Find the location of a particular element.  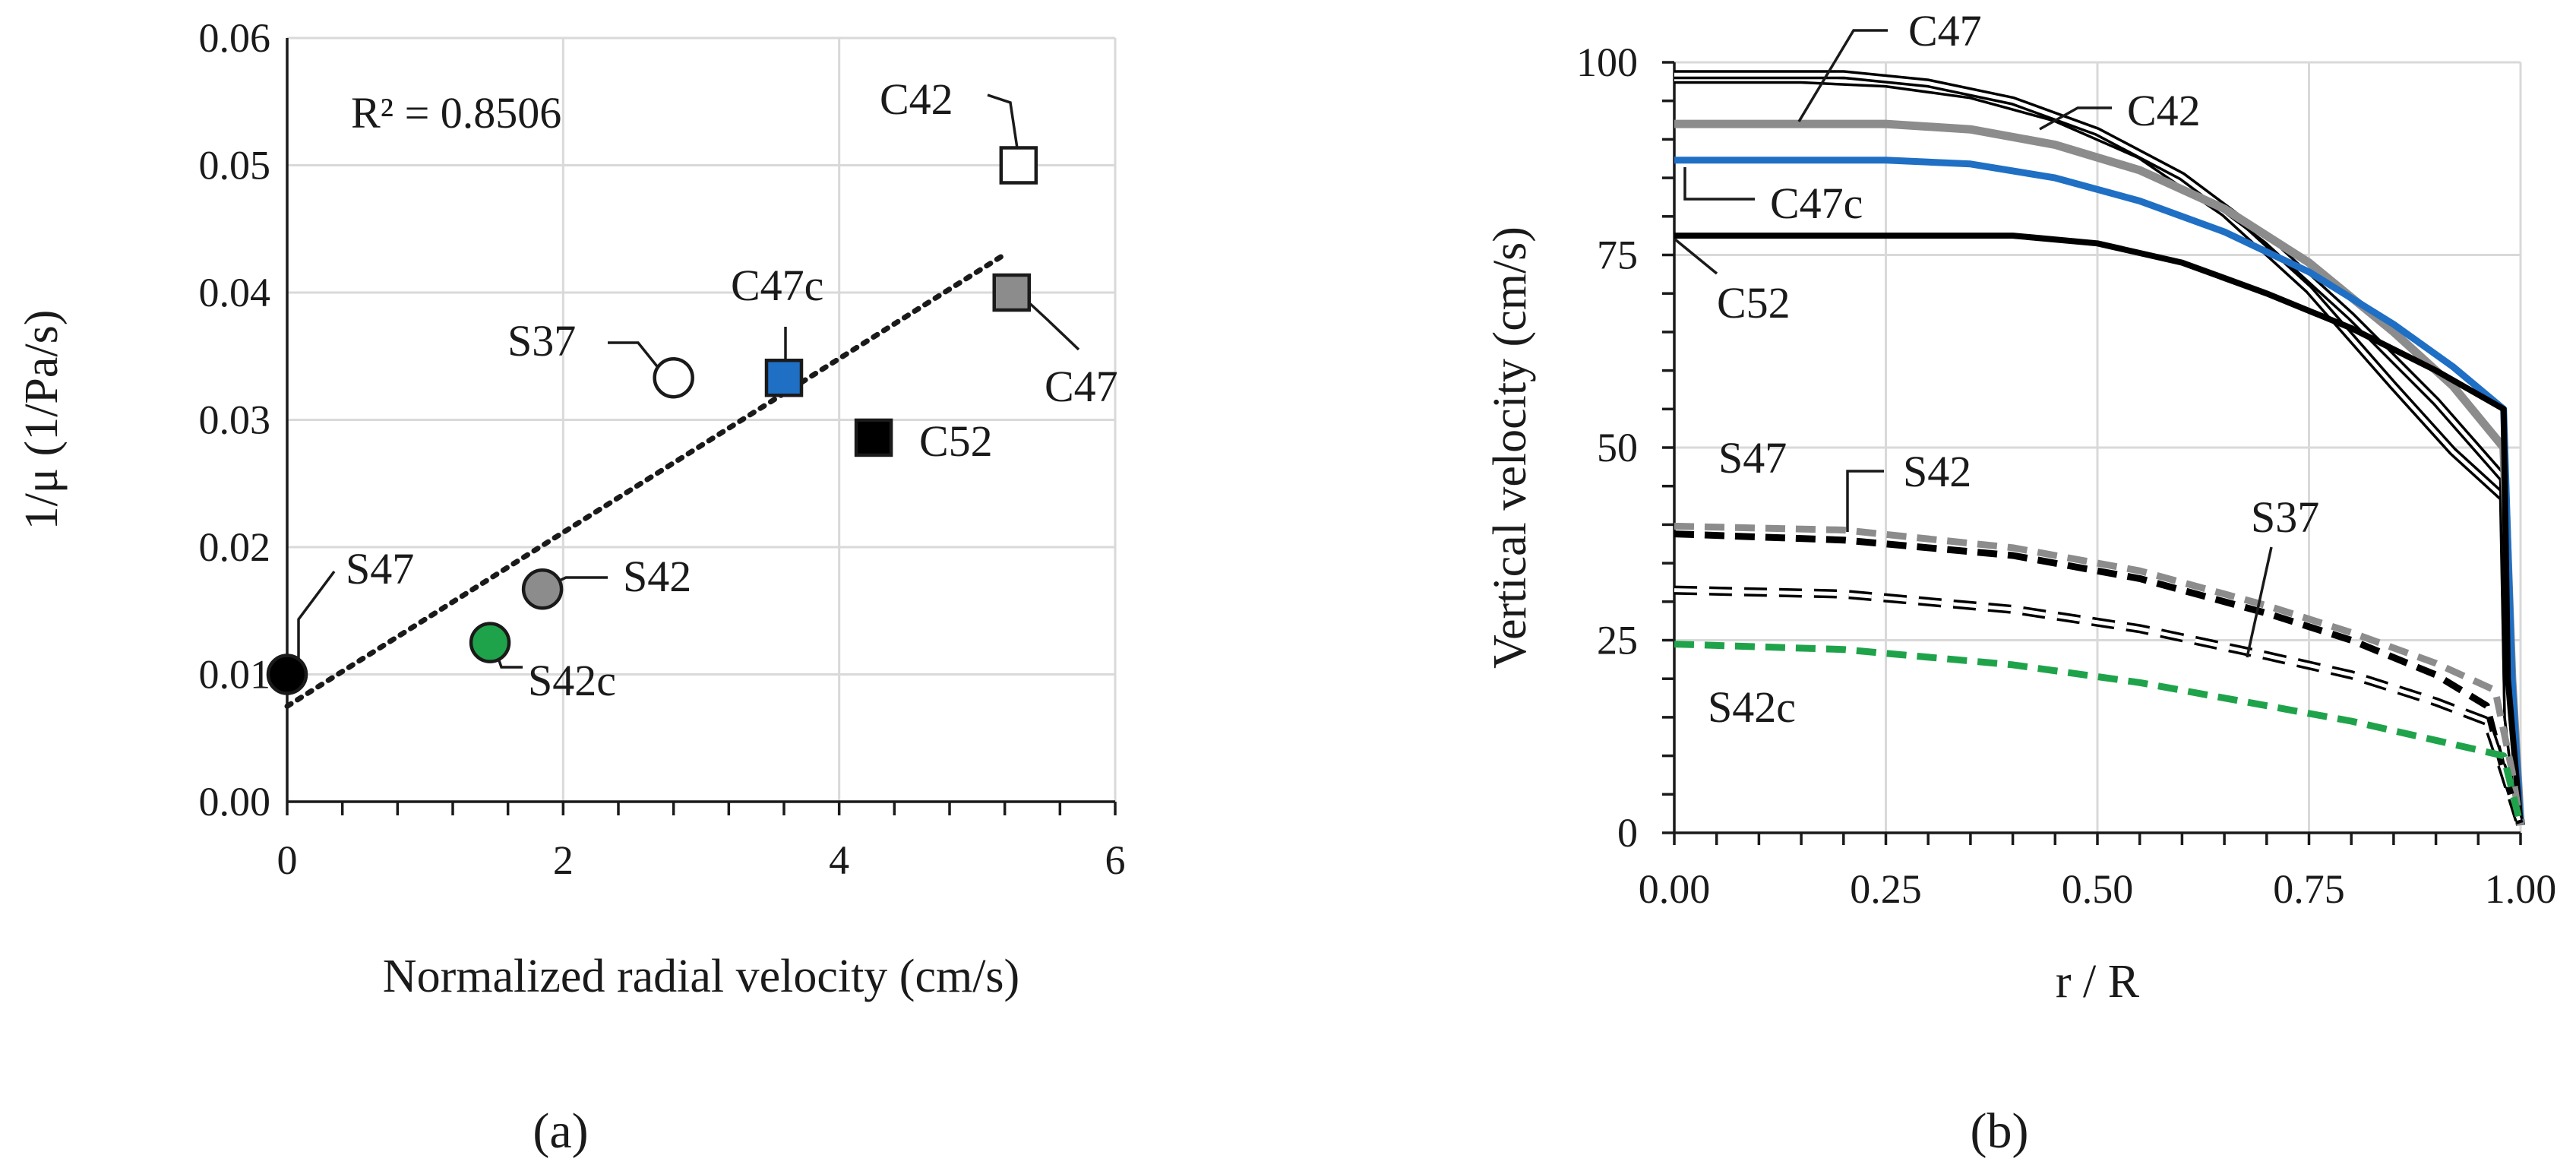

x-axis-label: Normalized radial velocity (cm/s) is located at coordinates (701, 976).